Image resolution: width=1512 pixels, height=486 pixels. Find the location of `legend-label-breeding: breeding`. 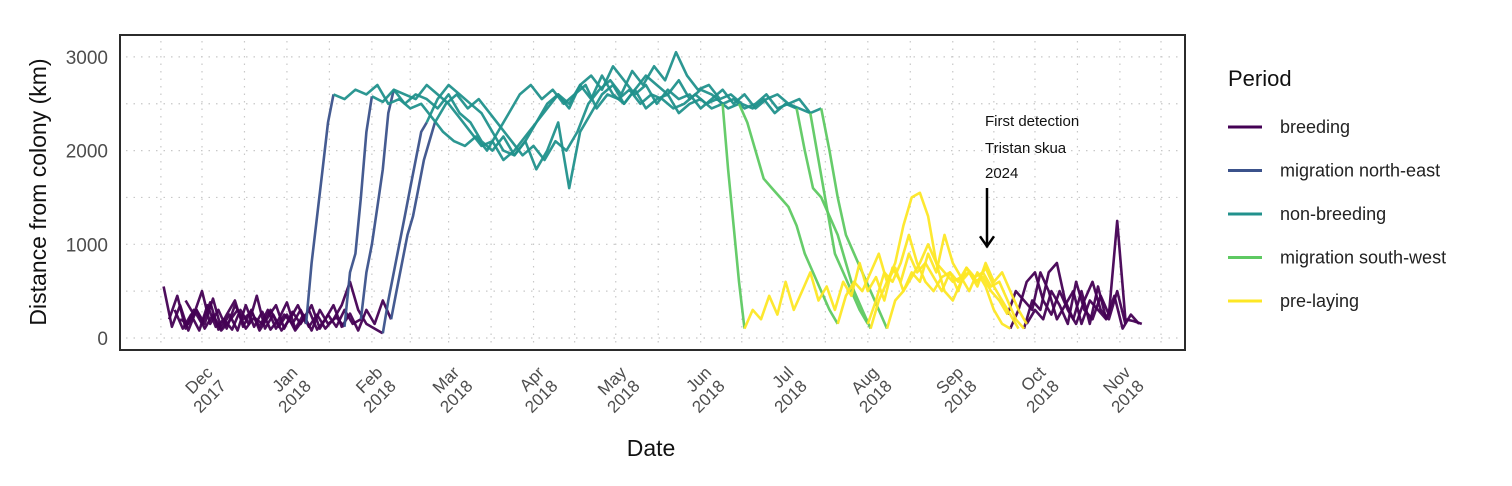

legend-label-breeding: breeding is located at coordinates (1315, 127).